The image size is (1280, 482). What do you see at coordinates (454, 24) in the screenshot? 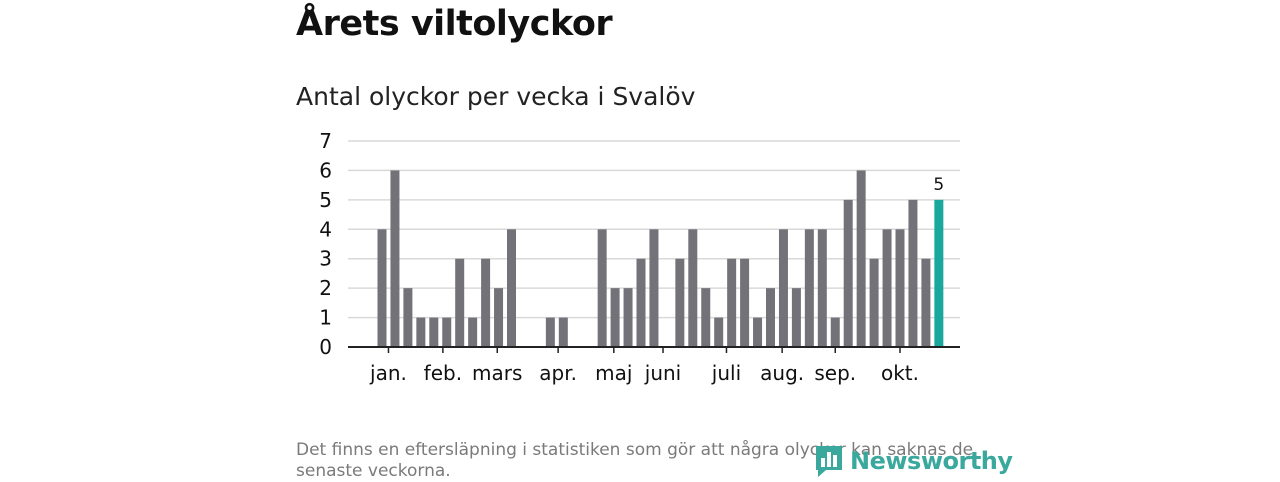
I see `page-title: Årets viltolyckor` at bounding box center [454, 24].